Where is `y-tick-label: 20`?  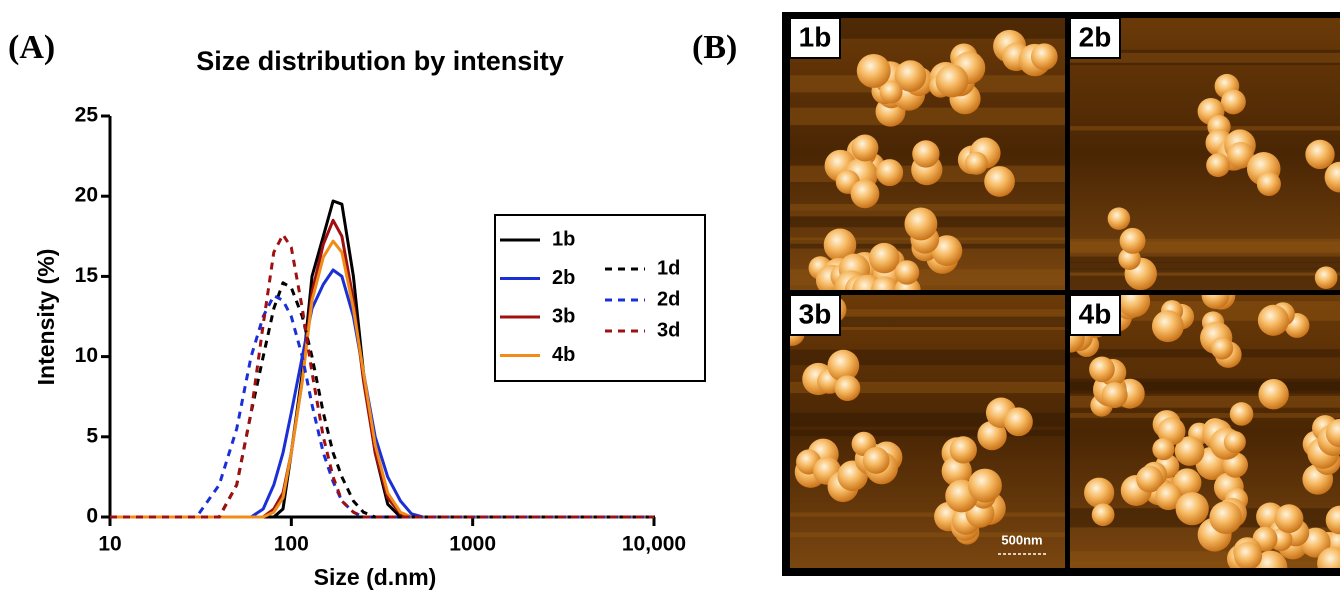
y-tick-label: 20 is located at coordinates (86, 195).